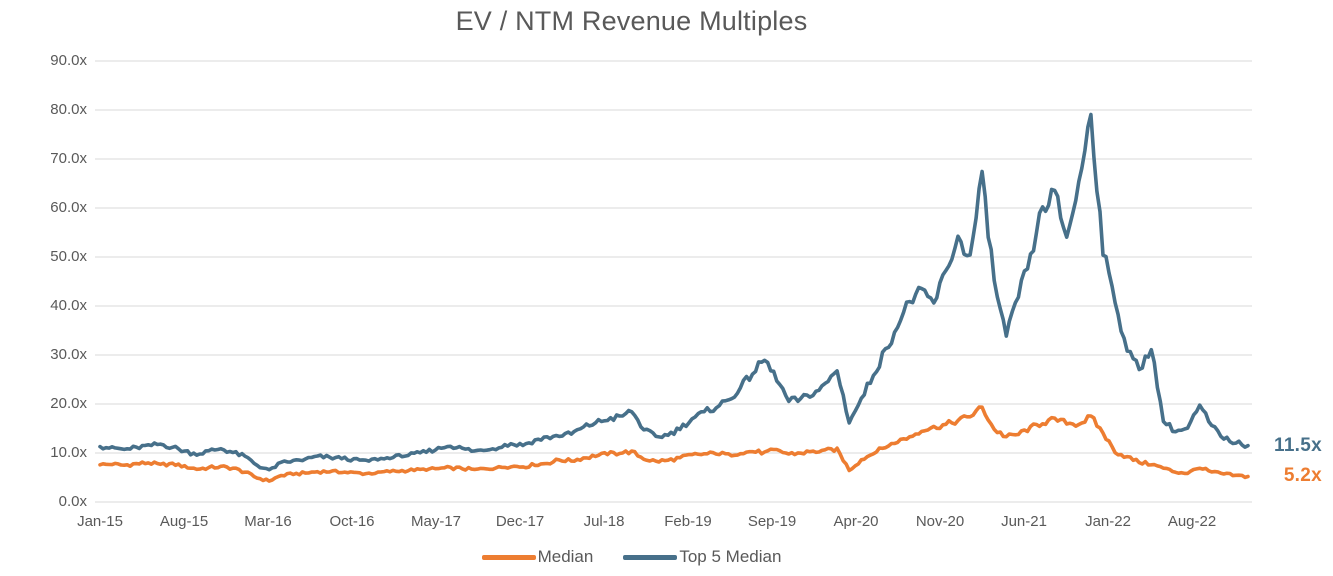  What do you see at coordinates (1024, 521) in the screenshot?
I see `x-axis-tick: Jun-21` at bounding box center [1024, 521].